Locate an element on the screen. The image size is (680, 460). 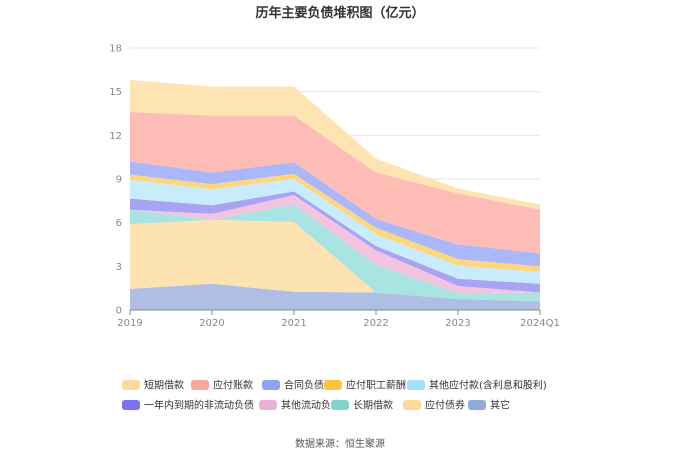
y-tick-label-12: 12 is located at coordinates (115, 136).